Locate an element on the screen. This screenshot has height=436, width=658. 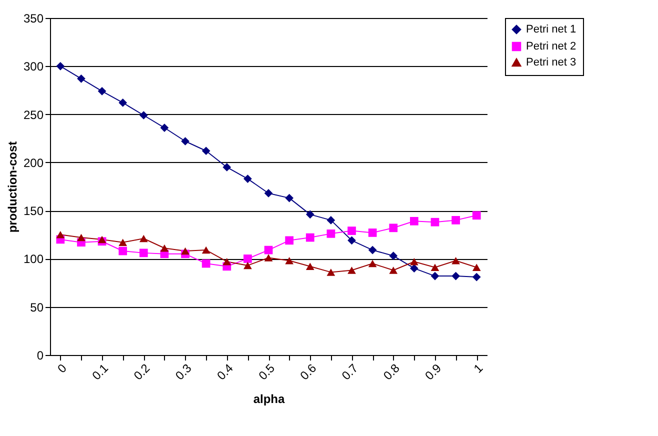
x-tick-label: 0.1 is located at coordinates (100, 371).